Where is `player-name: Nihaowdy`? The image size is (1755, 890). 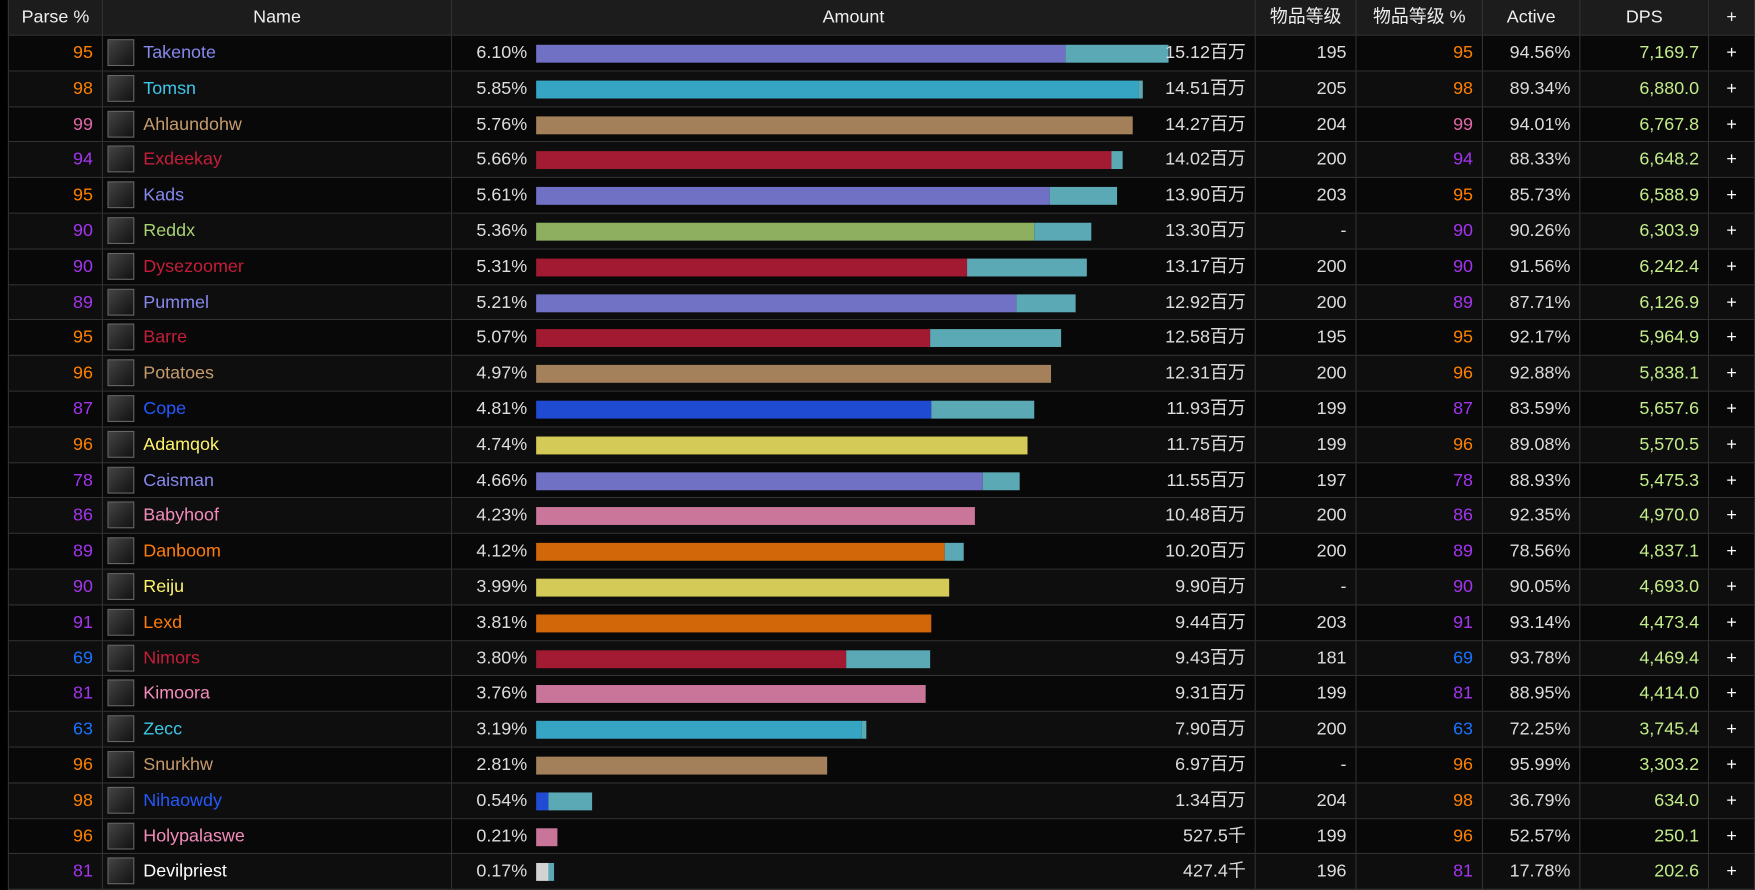 player-name: Nihaowdy is located at coordinates (182, 801).